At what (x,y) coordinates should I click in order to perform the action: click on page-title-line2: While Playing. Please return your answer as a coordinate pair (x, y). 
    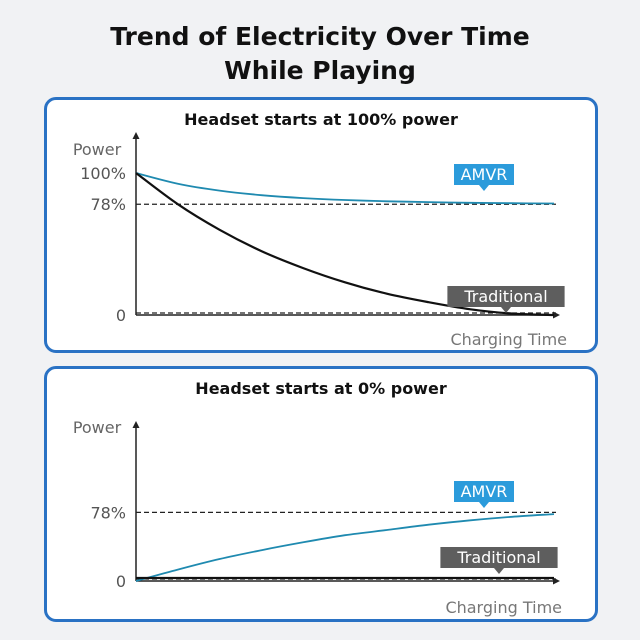
    Looking at the image, I should click on (320, 70).